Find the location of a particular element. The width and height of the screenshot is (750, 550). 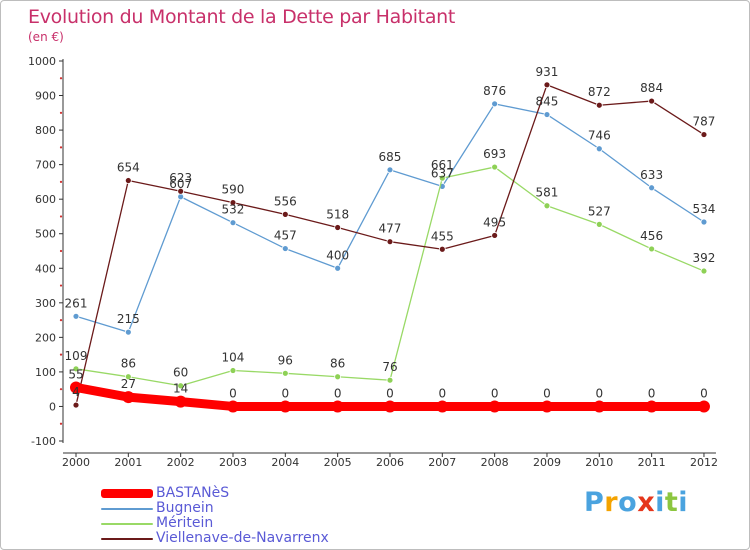

proxiti-logo: Proxiti is located at coordinates (636, 502).